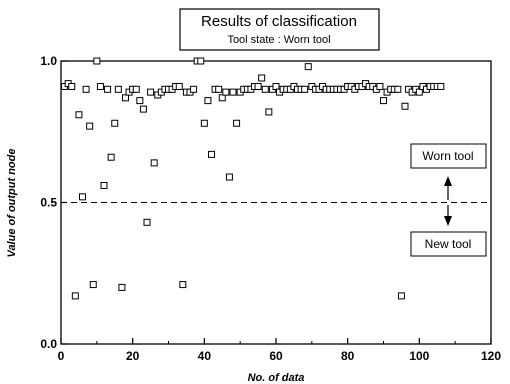  Describe the element at coordinates (348, 356) in the screenshot. I see `x-tick-label: 80` at that location.